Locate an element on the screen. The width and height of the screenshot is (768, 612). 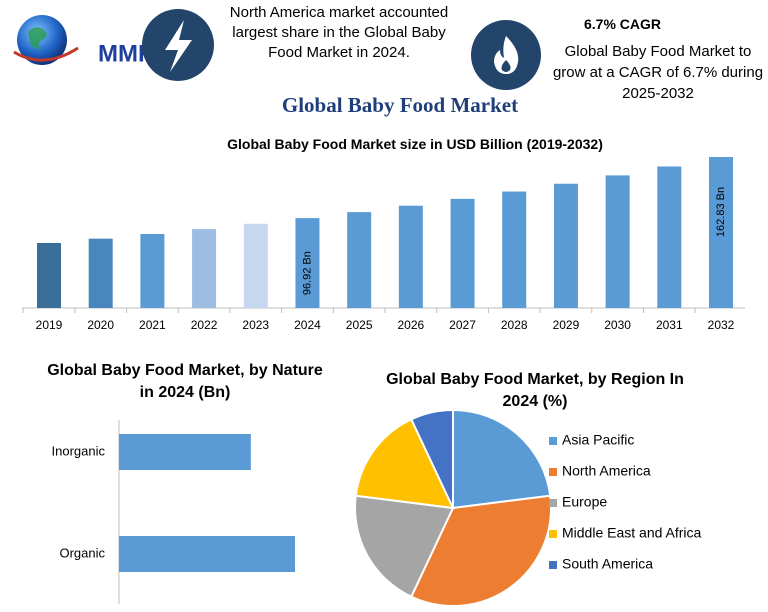
x-tick-label: 2021 is located at coordinates (152, 325).